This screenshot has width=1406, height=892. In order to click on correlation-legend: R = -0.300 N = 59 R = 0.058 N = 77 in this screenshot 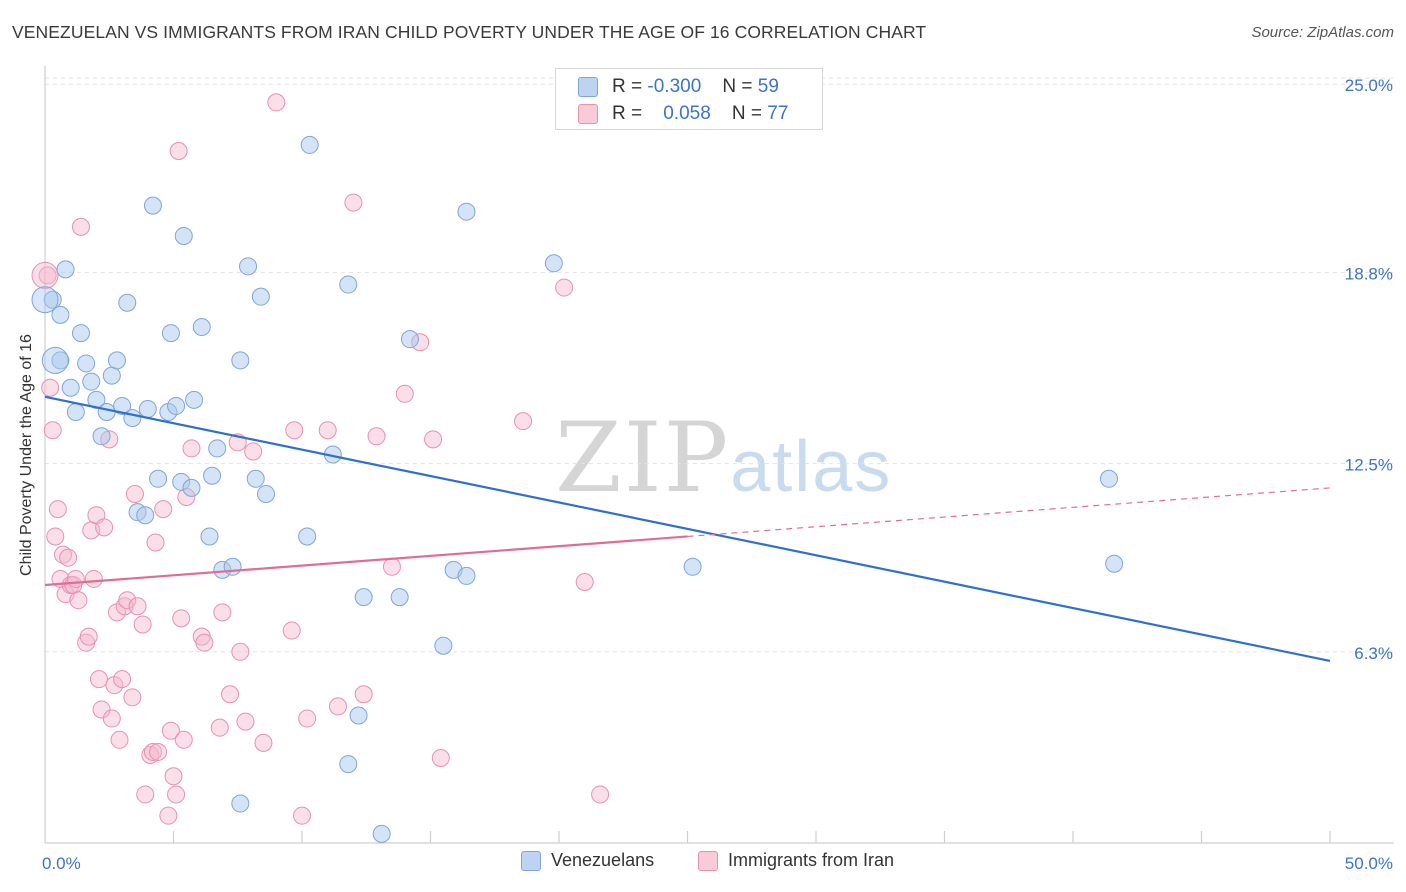, I will do `click(689, 99)`.